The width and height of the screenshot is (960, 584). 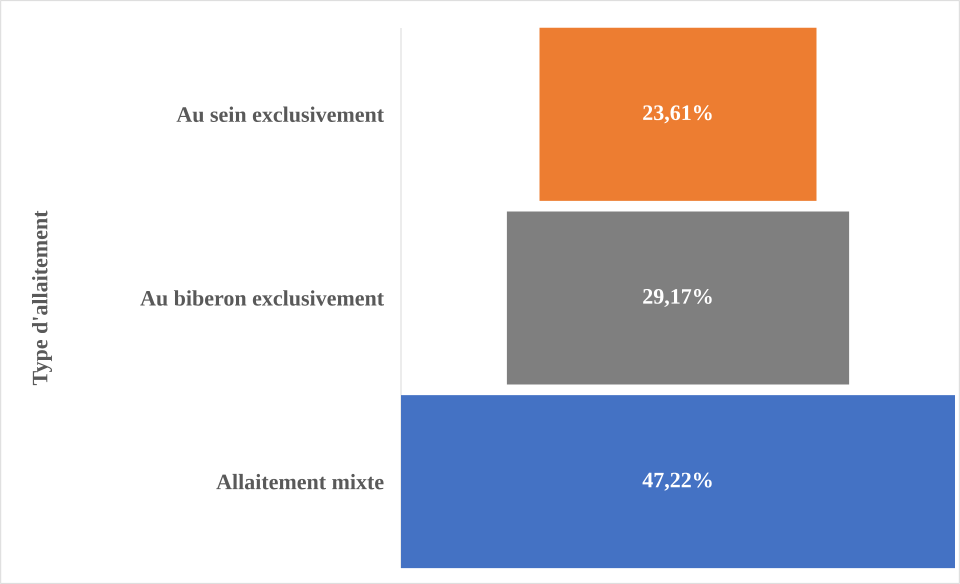 What do you see at coordinates (677, 481) in the screenshot?
I see `data-label: 47,22%` at bounding box center [677, 481].